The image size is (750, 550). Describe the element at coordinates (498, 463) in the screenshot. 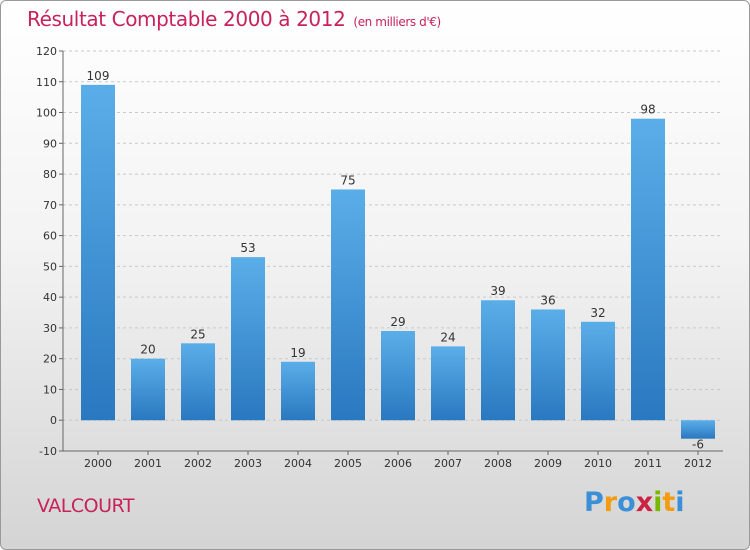

I see `x-tick-label: 2008` at that location.